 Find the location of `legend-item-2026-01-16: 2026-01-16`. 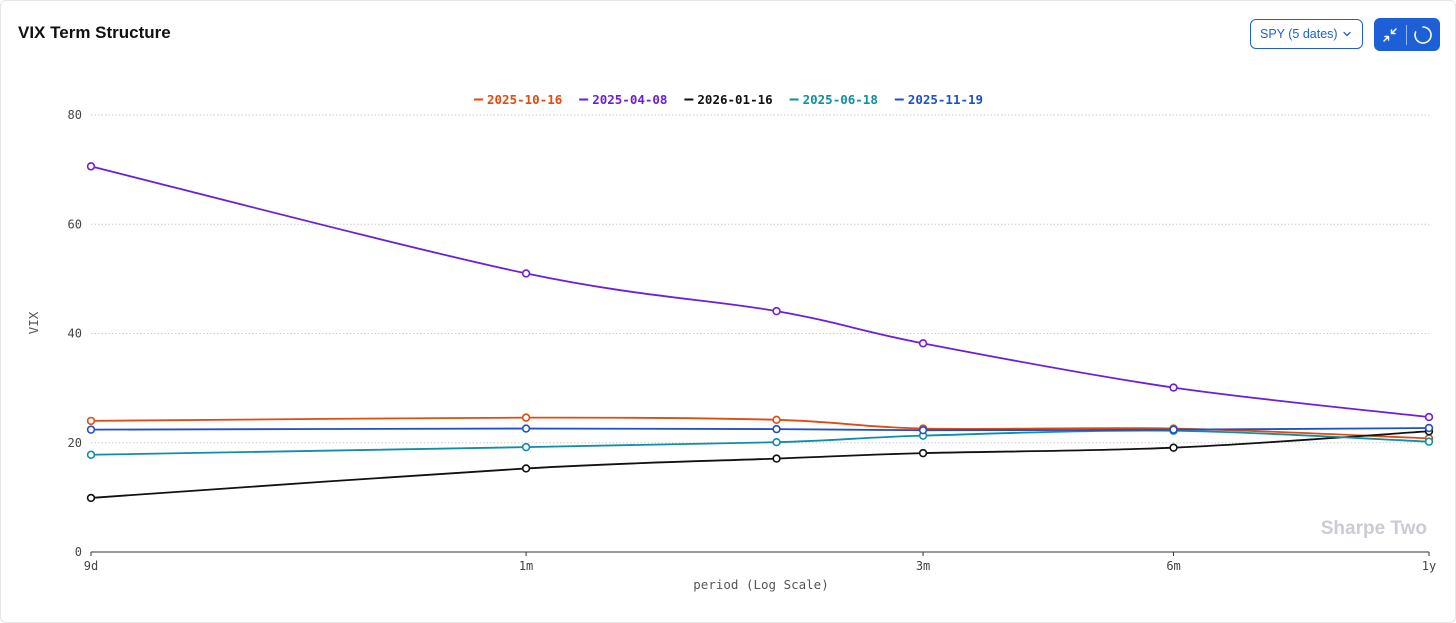

legend-item-2026-01-16: 2026-01-16 is located at coordinates (728, 99).